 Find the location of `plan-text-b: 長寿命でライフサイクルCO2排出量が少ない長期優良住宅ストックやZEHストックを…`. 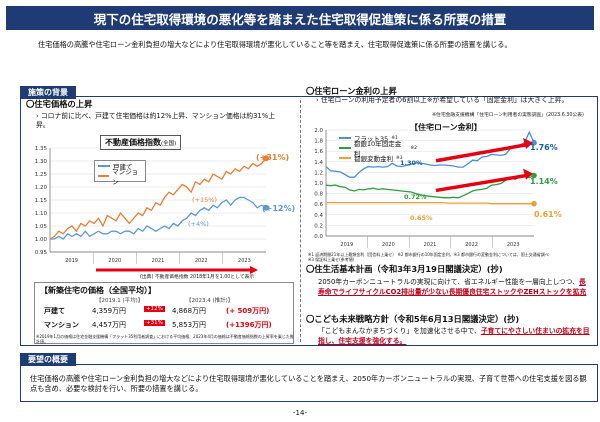

plan-text-b: 長寿命でライフサイクルCO2排出量が少ない長期優良住宅ストックやZEHストックを… is located at coordinates (452, 287).